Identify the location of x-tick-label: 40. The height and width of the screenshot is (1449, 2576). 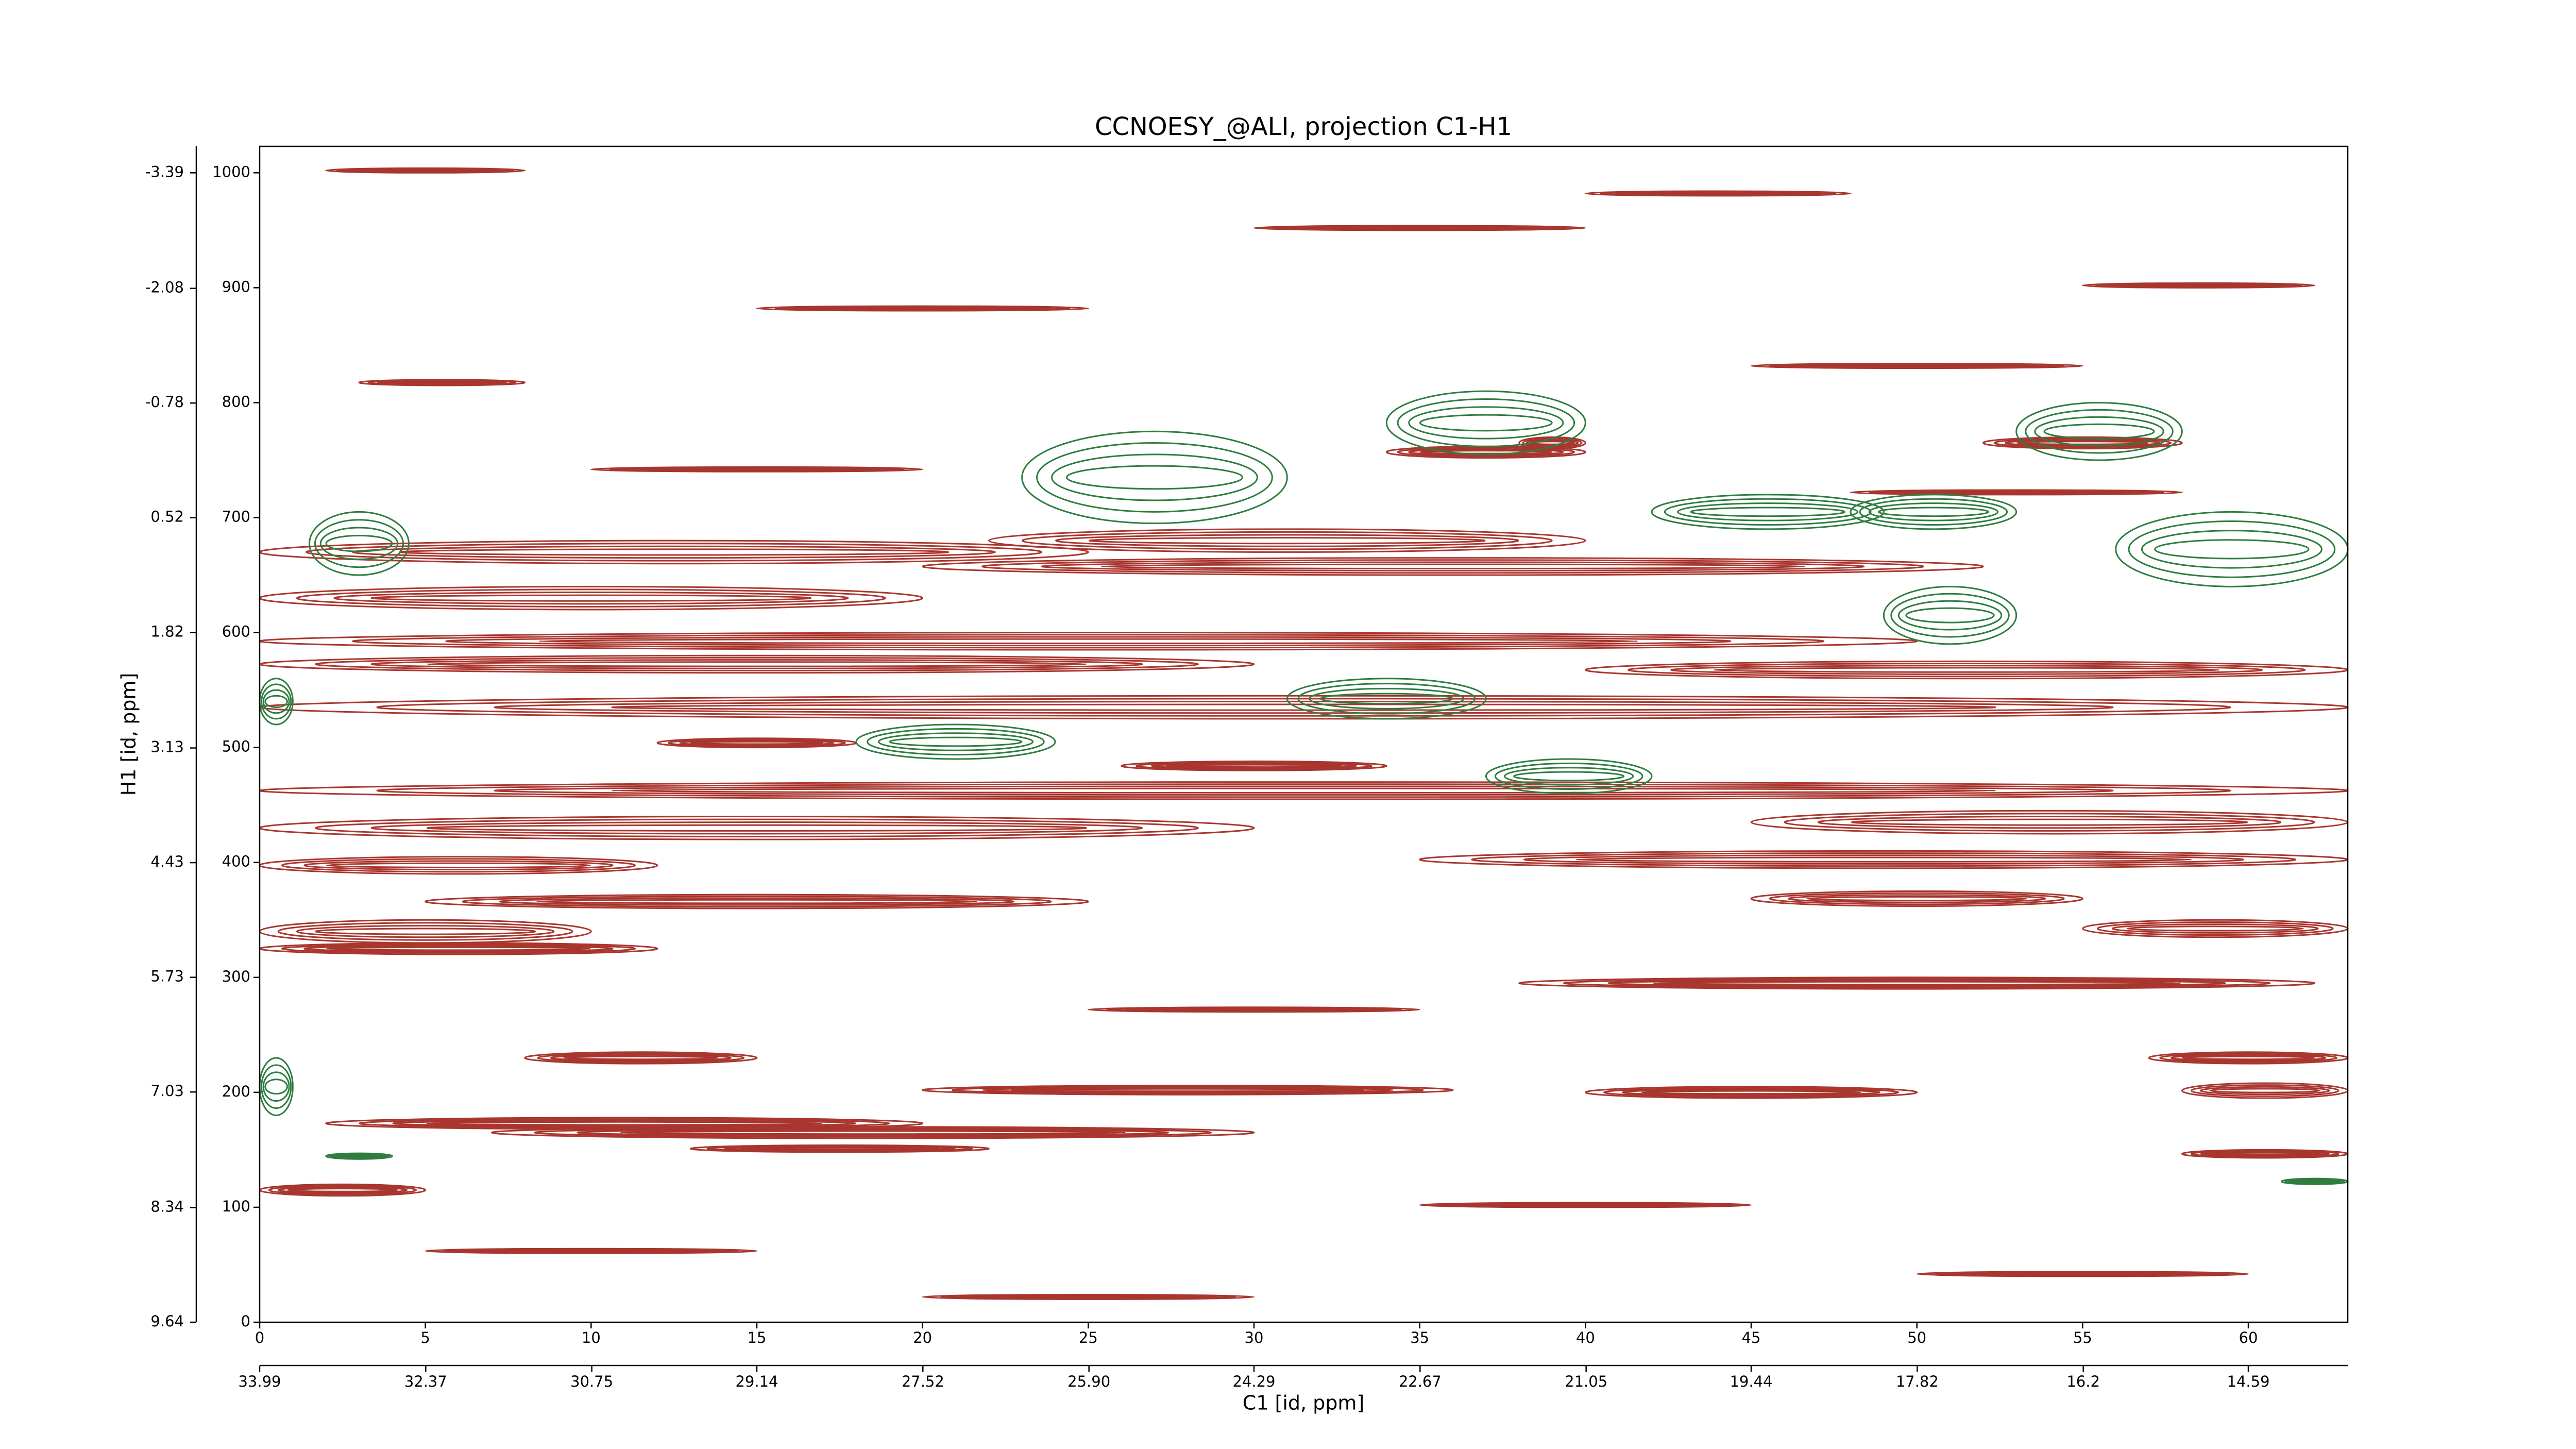
(1585, 1337).